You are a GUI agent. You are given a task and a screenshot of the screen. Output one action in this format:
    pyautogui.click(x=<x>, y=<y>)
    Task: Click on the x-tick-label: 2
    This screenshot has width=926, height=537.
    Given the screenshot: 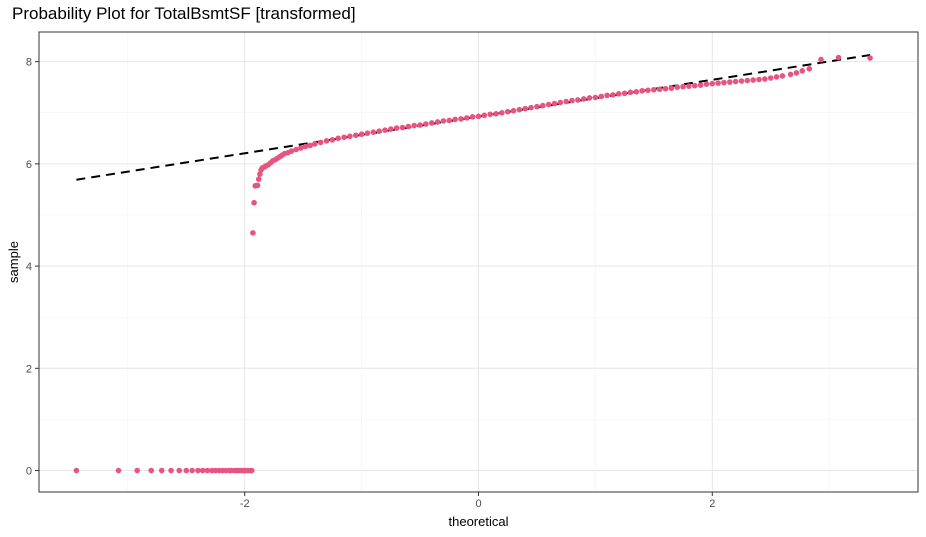 What is the action you would take?
    pyautogui.click(x=712, y=504)
    